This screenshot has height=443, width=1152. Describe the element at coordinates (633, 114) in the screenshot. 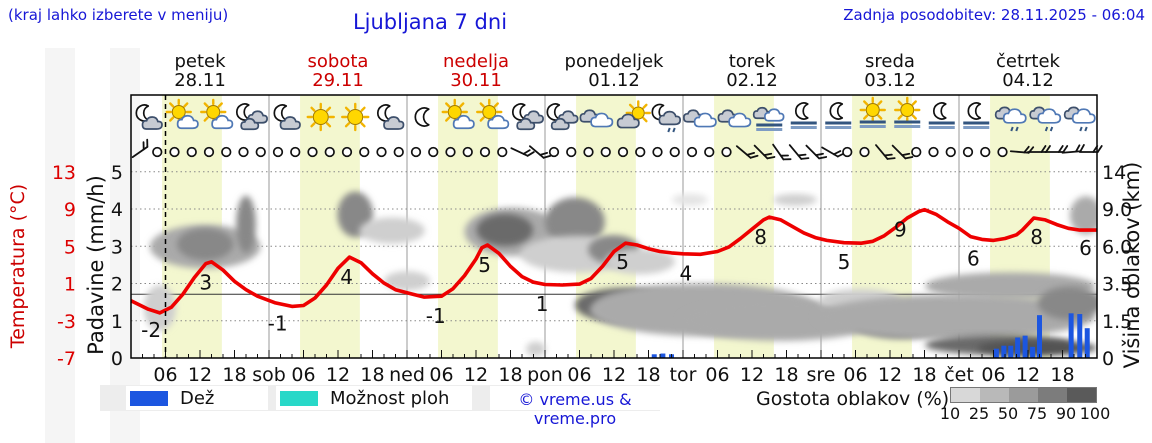

I see `cloud-sun-icon` at that location.